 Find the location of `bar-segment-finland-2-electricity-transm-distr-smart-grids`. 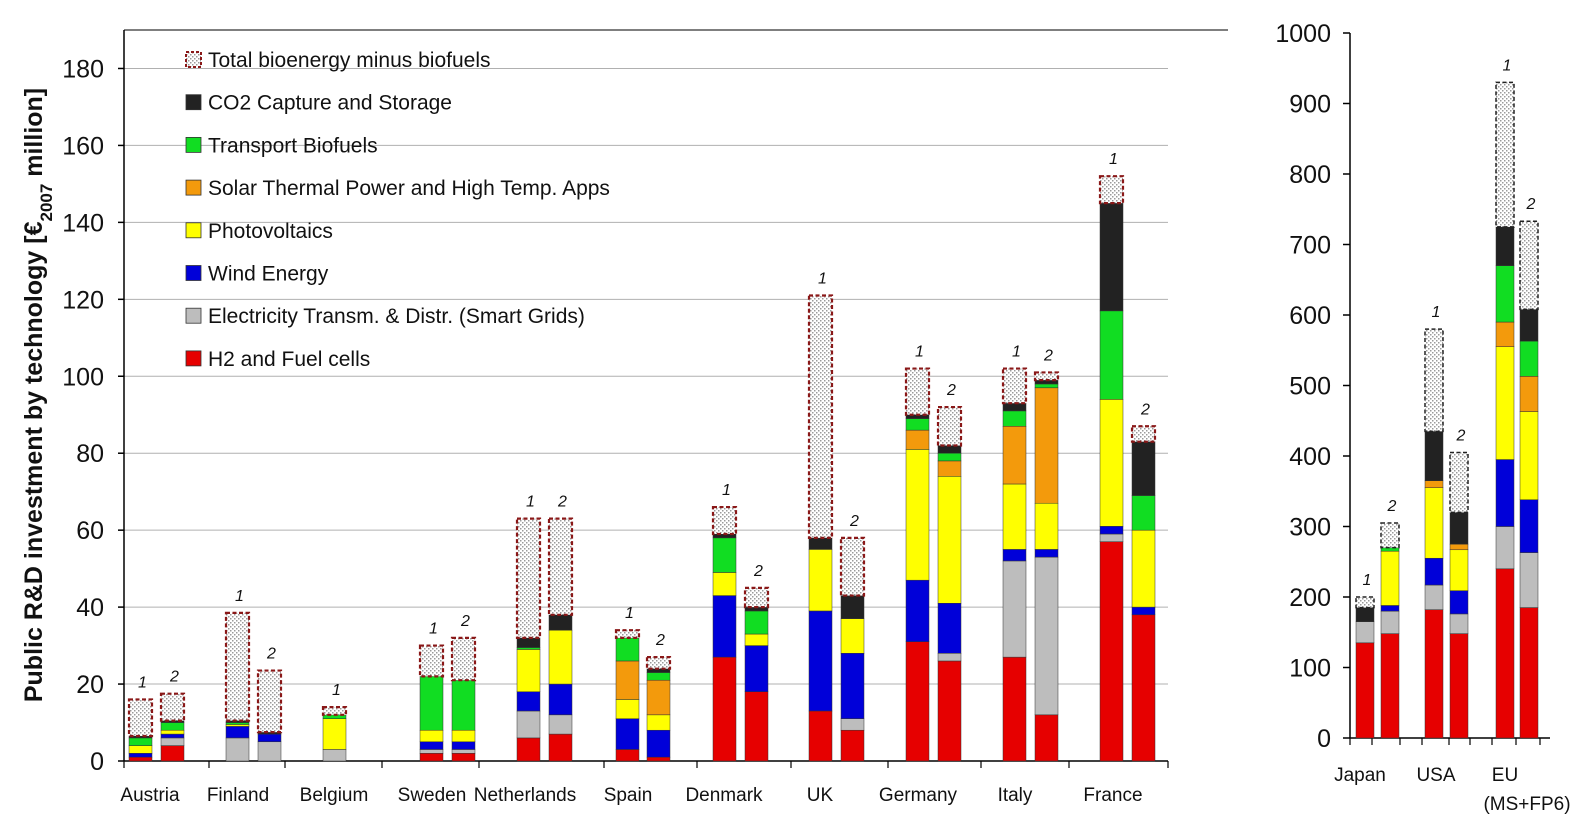

bar-segment-finland-2-electricity-transm-distr-smart-grids is located at coordinates (269, 751).